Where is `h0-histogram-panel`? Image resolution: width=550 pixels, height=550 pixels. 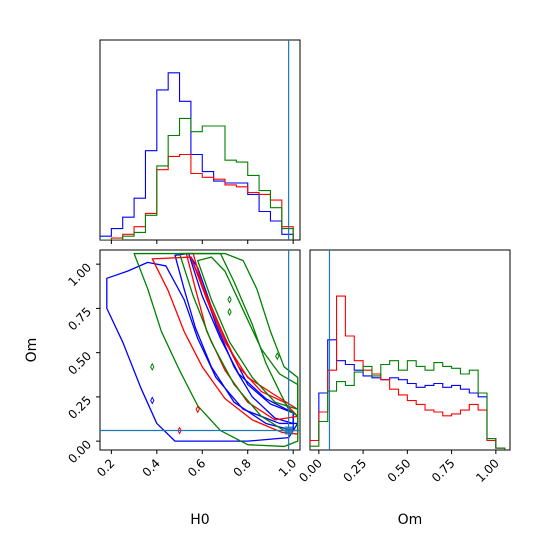
h0-histogram-panel is located at coordinates (200, 140).